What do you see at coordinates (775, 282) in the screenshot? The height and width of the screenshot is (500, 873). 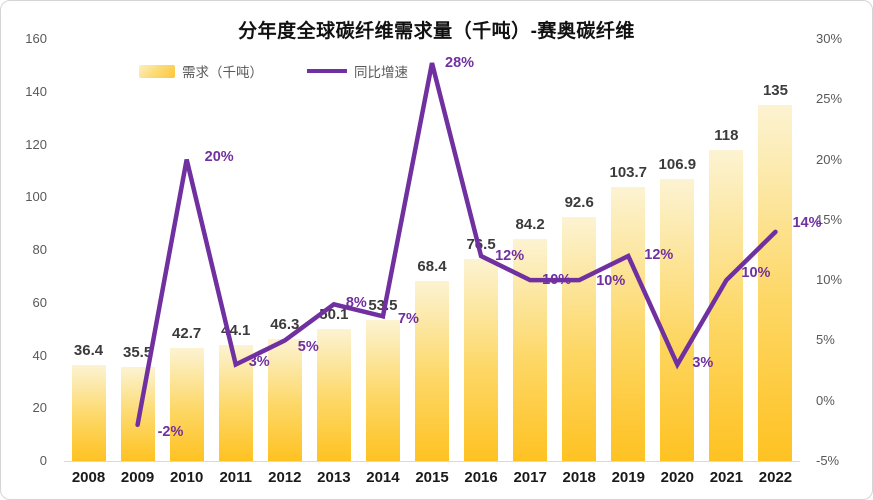 I see `bar-2022` at bounding box center [775, 282].